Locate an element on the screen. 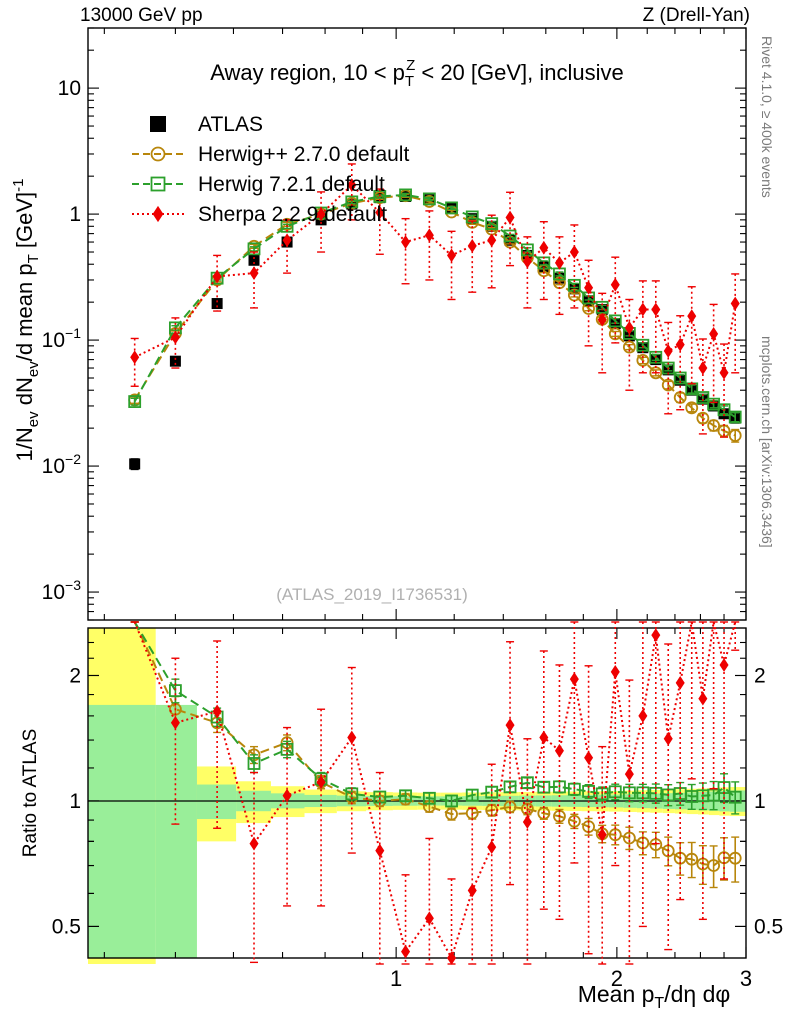 Image resolution: width=786 pixels, height=1024 pixels. dataset-watermark: (ATLAS_2019_I1736531) is located at coordinates (372, 594).